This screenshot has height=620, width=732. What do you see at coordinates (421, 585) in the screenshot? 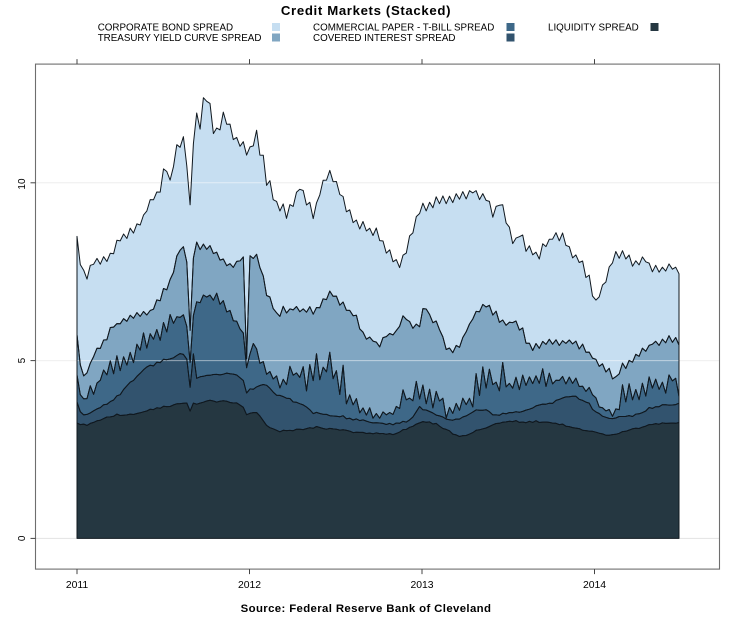
I see `svg-text: 2013` at bounding box center [421, 585].